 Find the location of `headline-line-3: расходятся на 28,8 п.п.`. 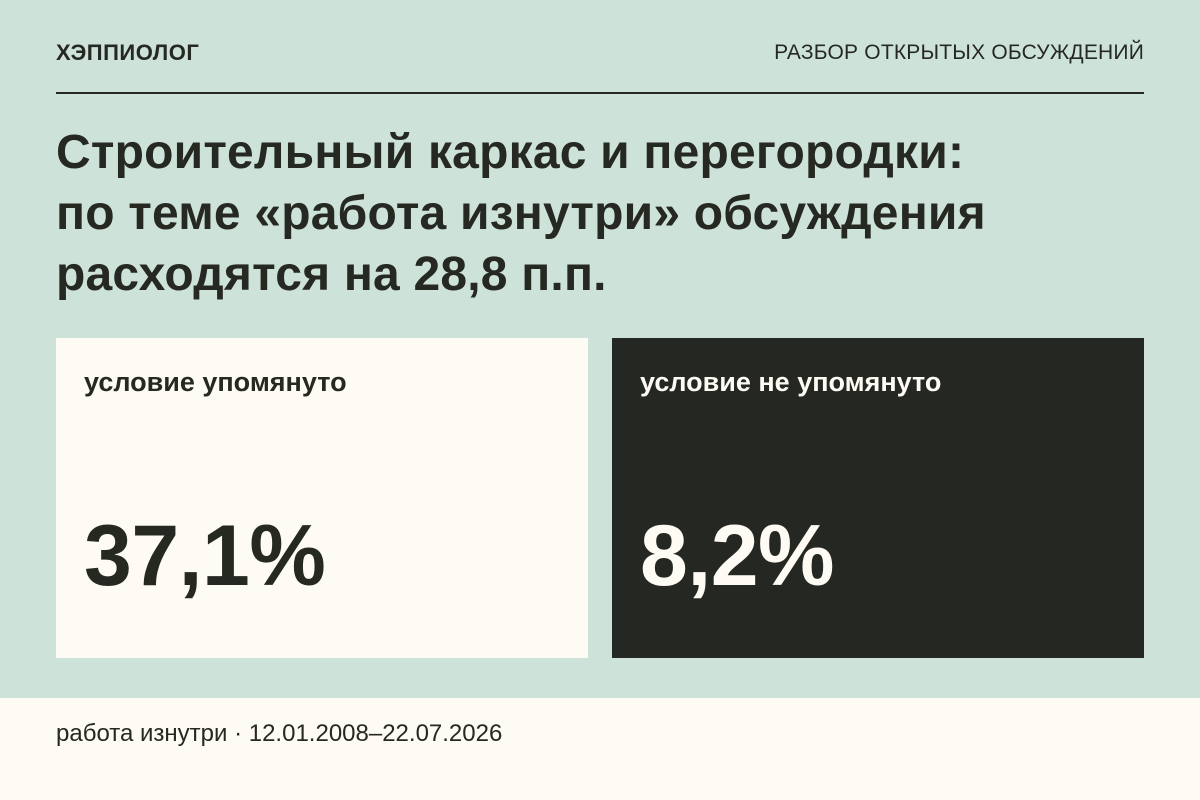

headline-line-3: расходятся на 28,8 п.п. is located at coordinates (331, 274).